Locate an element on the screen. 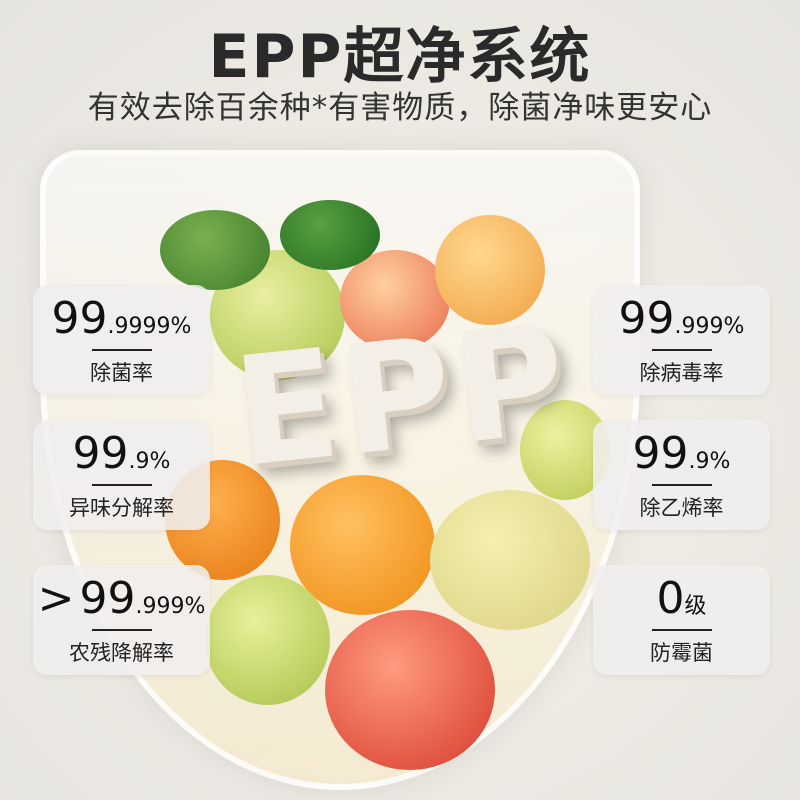 This screenshot has height=800, width=800. stat-card-odor: 99.9% 异味分解率 is located at coordinates (121, 475).